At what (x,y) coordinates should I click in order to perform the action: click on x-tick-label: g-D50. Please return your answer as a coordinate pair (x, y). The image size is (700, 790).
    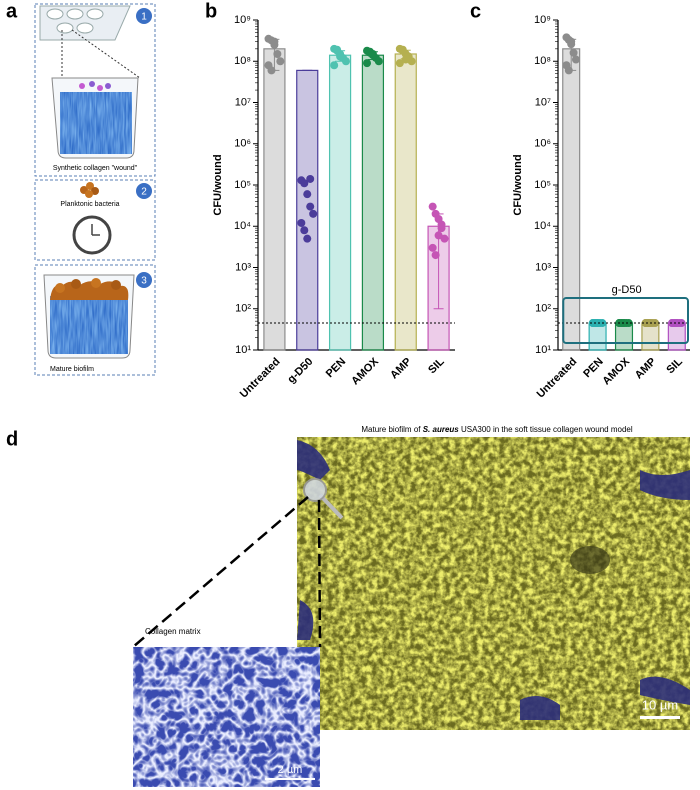
    Looking at the image, I should click on (300, 371).